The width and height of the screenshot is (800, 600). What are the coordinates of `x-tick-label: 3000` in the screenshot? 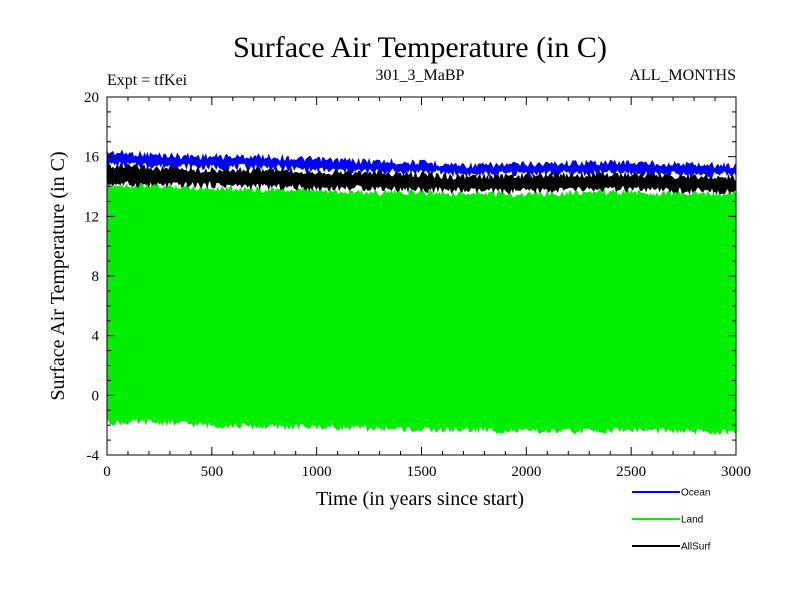 It's located at (736, 472).